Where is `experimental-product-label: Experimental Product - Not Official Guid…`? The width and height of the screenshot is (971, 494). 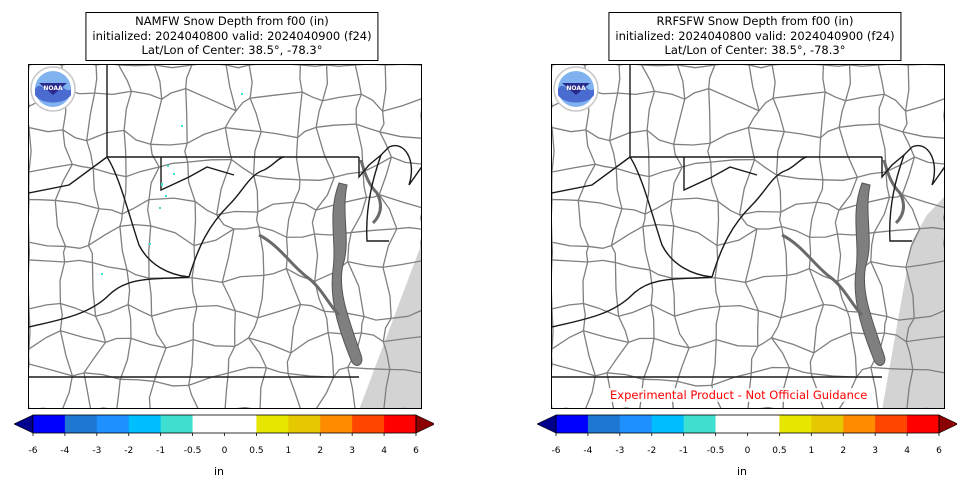 experimental-product-label: Experimental Product - Not Official Guid… is located at coordinates (739, 395).